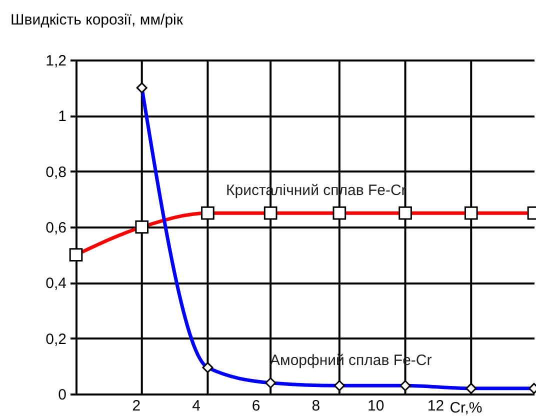 This screenshot has width=536, height=418. What do you see at coordinates (196, 406) in the screenshot?
I see `x-tick-label: 4` at bounding box center [196, 406].